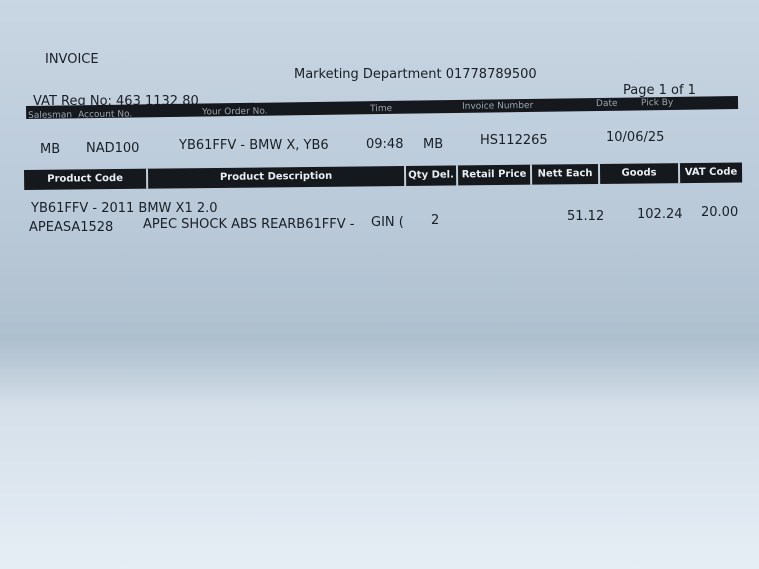  What do you see at coordinates (254, 145) in the screenshot?
I see `order-no: YB61FFV - BMW X, YB6` at bounding box center [254, 145].